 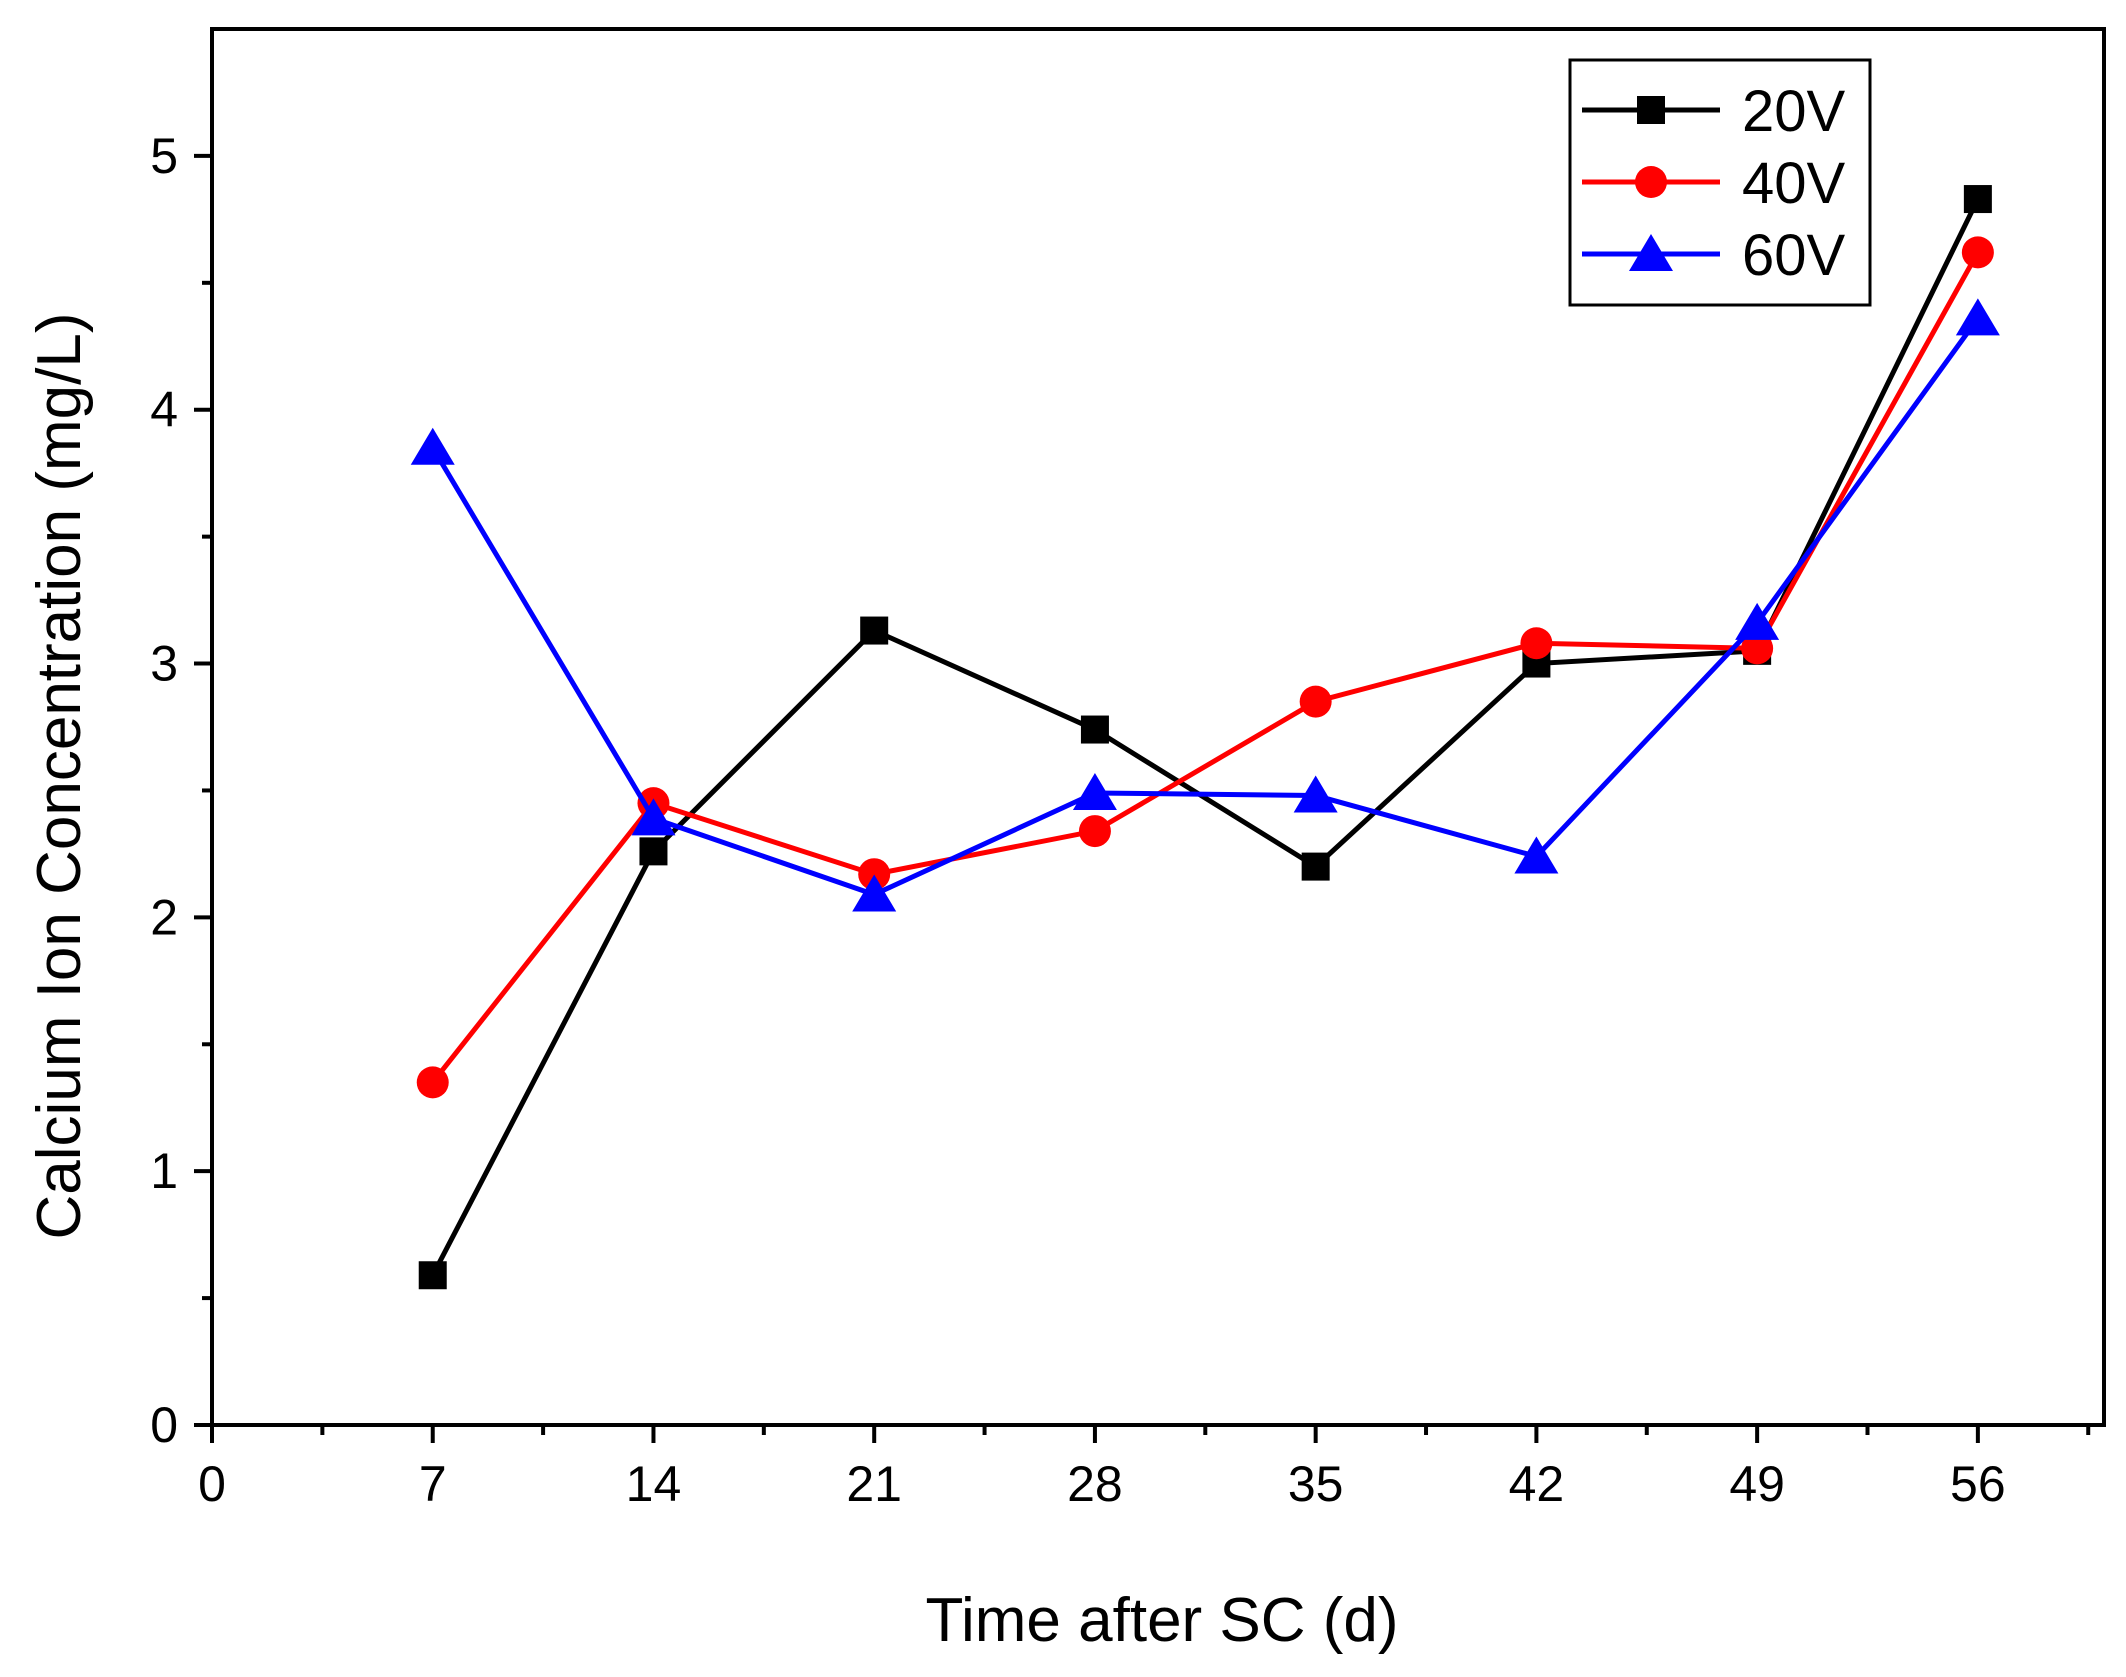 I want to click on x-tick-label: 0, so click(x=212, y=1484).